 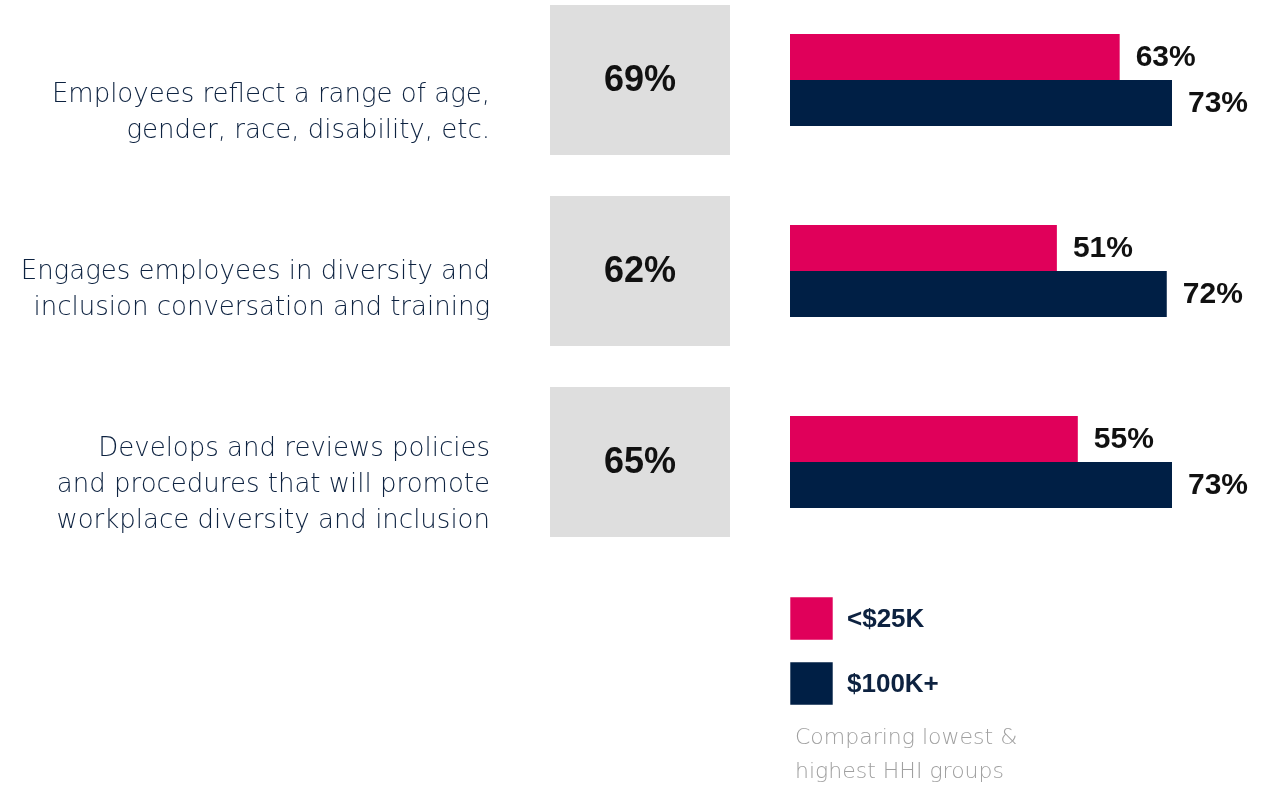 I want to click on data-label: 72%, so click(x=1212, y=292).